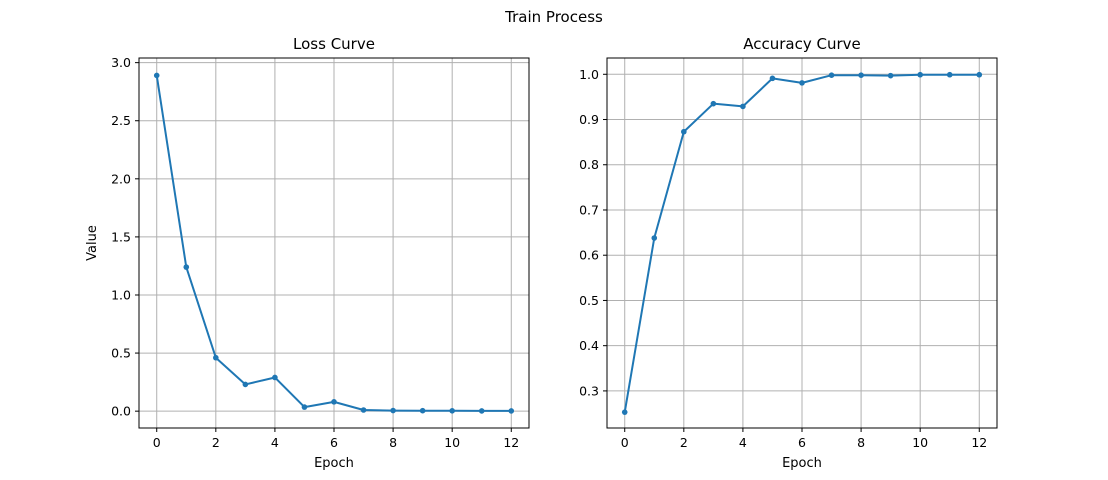 The width and height of the screenshot is (1108, 480). I want to click on accuracy-y-tick-label: 0.7, so click(589, 209).